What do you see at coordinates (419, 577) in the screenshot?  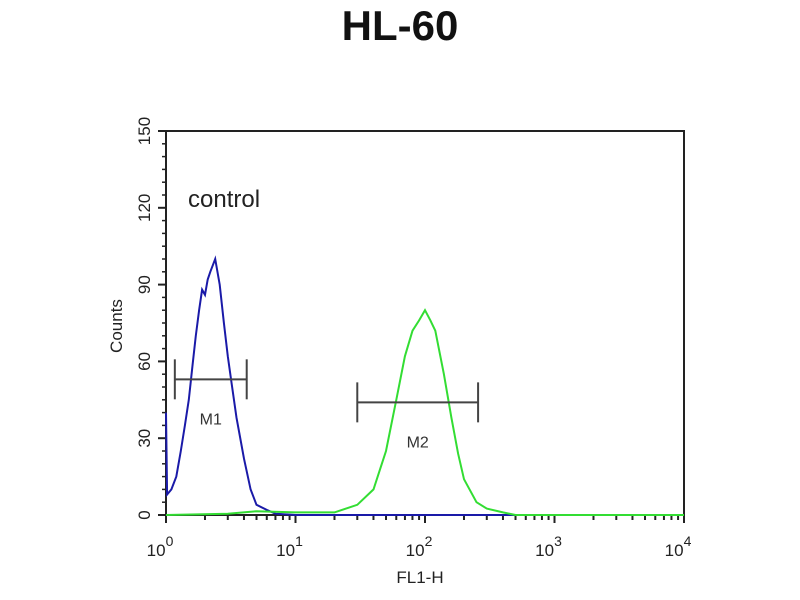 I see `x-axis-label: FL1-H` at bounding box center [419, 577].